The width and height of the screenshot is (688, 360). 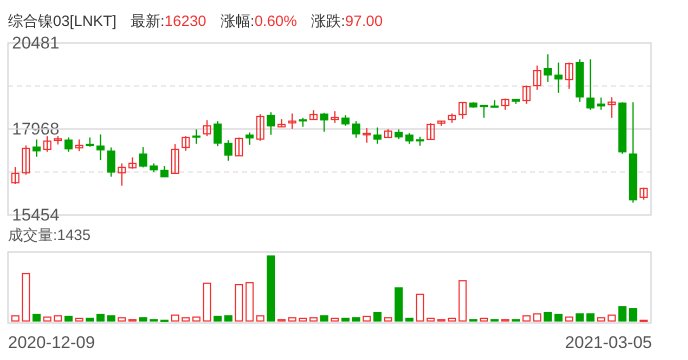 What do you see at coordinates (275, 21) in the screenshot?
I see `text: 0.60%` at bounding box center [275, 21].